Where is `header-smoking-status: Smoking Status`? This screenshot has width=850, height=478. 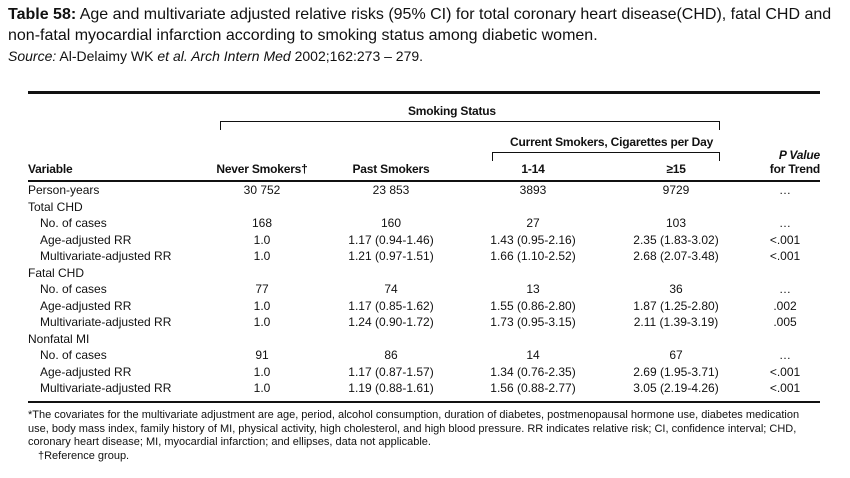
header-smoking-status: Smoking Status is located at coordinates (452, 111).